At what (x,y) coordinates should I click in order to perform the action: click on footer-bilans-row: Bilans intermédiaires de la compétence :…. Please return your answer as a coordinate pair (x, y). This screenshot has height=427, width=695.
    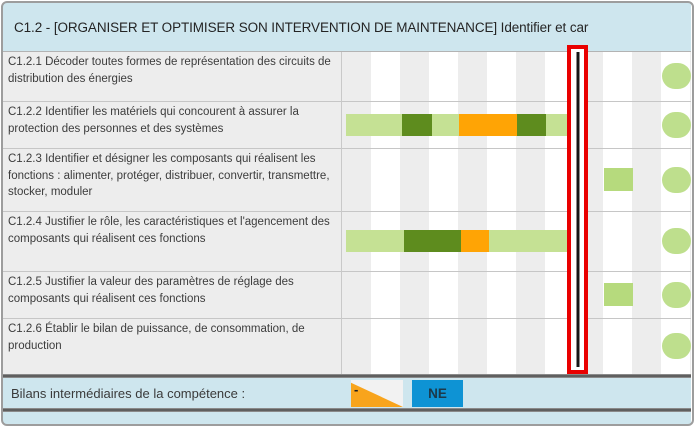
    Looking at the image, I should click on (347, 393).